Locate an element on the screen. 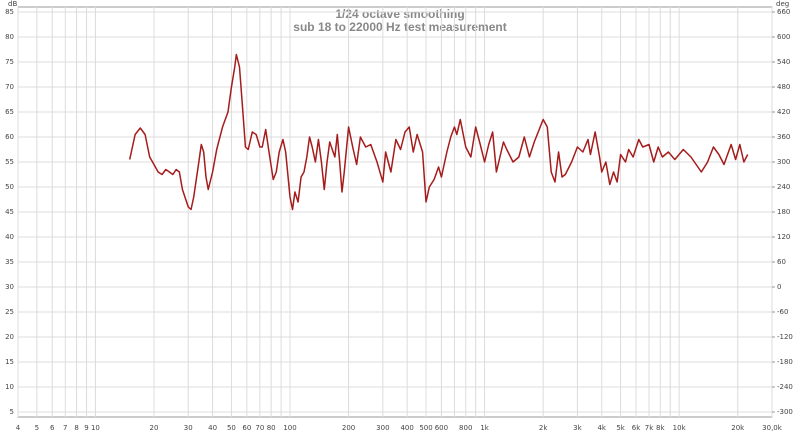 The image size is (800, 435). x-tick-label: 60 is located at coordinates (246, 428).